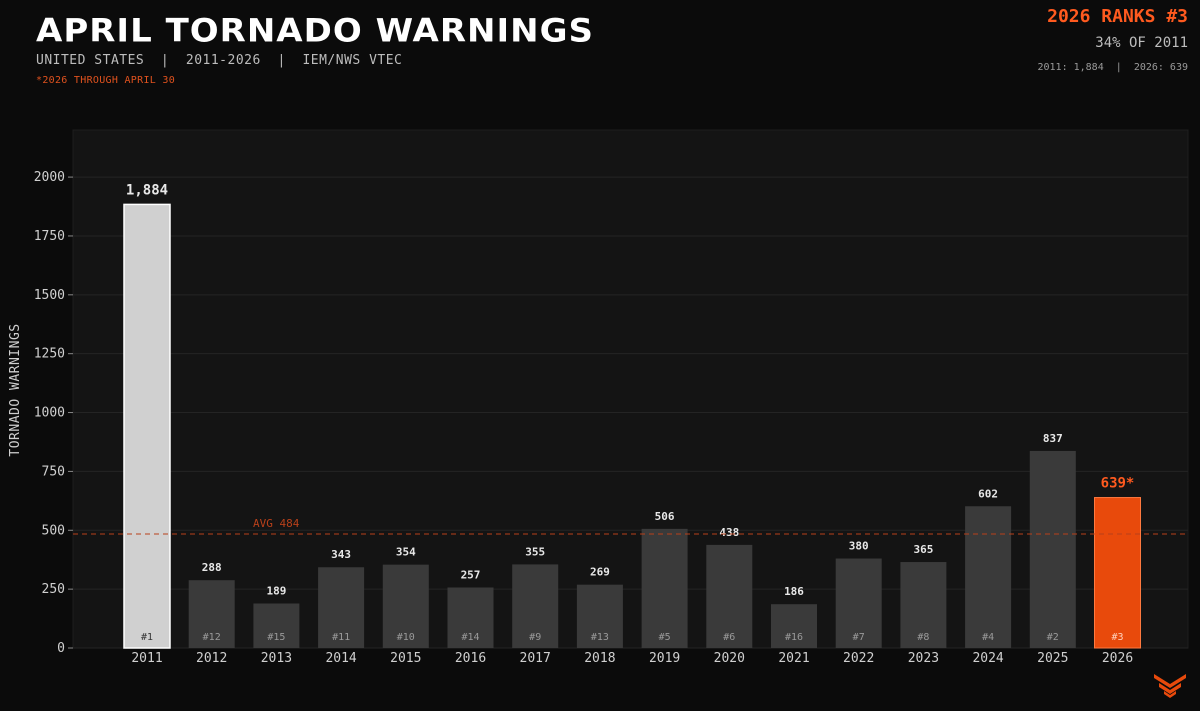 The height and width of the screenshot is (711, 1200). What do you see at coordinates (858, 658) in the screenshot?
I see `x-tick-label: 2022` at bounding box center [858, 658].